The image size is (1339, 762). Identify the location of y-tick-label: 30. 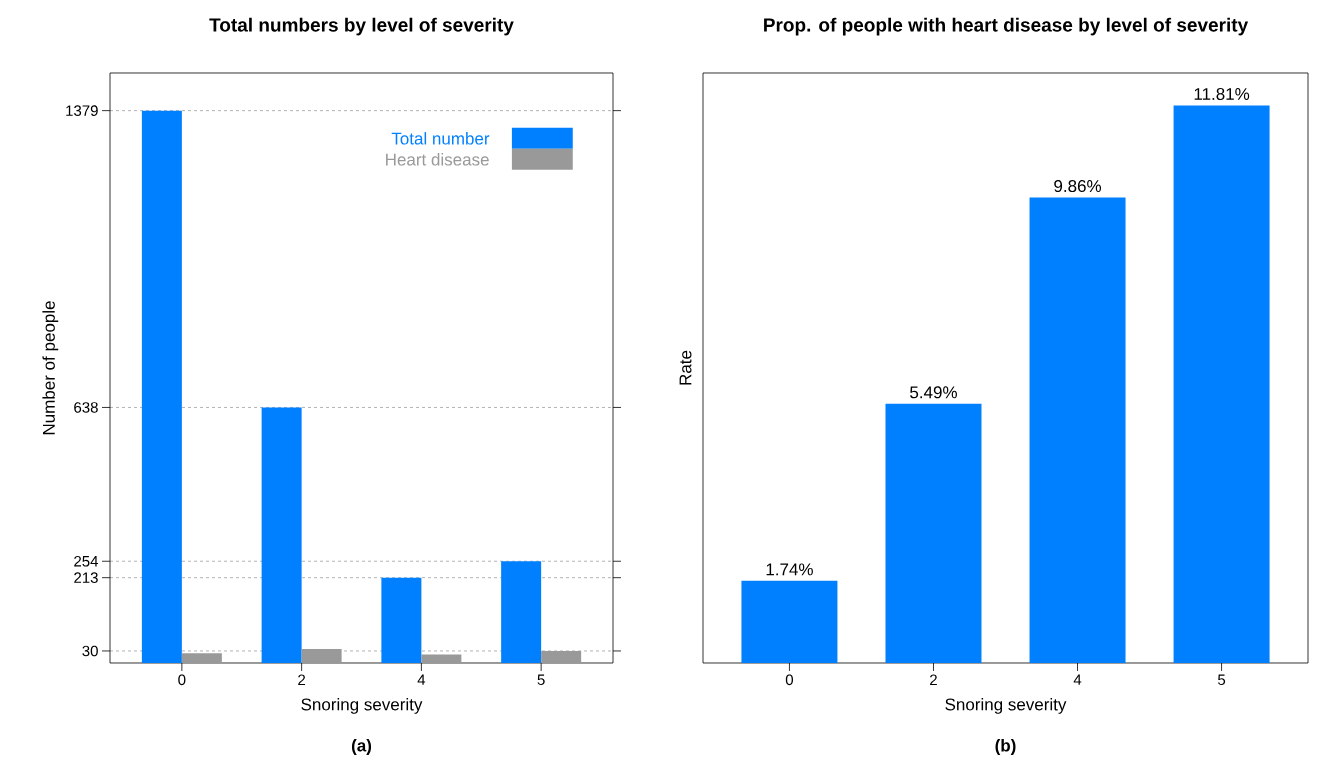
(90, 651).